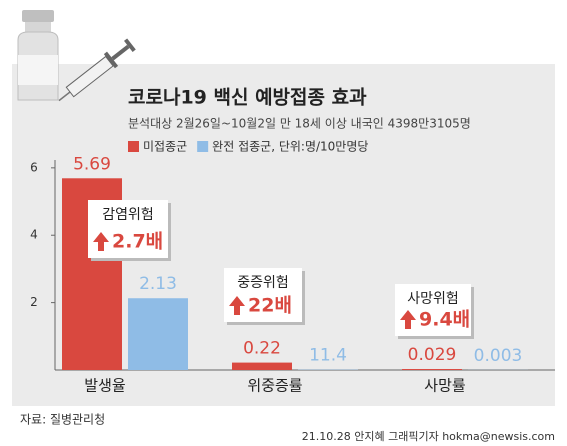 The width and height of the screenshot is (567, 446). Describe the element at coordinates (444, 320) in the screenshot. I see `annotation-factor: 9.4배` at that location.